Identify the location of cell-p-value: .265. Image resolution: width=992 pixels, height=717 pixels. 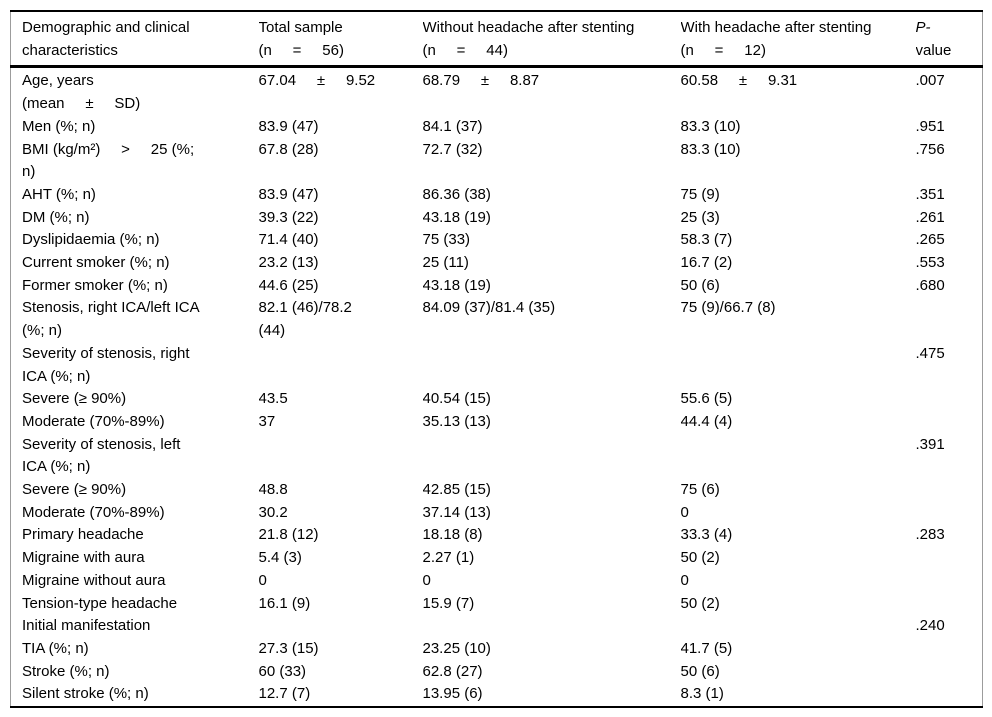
(930, 240).